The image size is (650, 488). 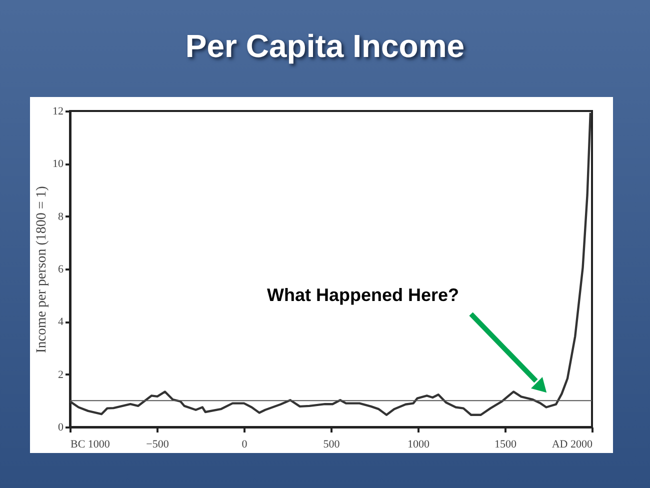 What do you see at coordinates (61, 428) in the screenshot?
I see `y-tick-label: 0` at bounding box center [61, 428].